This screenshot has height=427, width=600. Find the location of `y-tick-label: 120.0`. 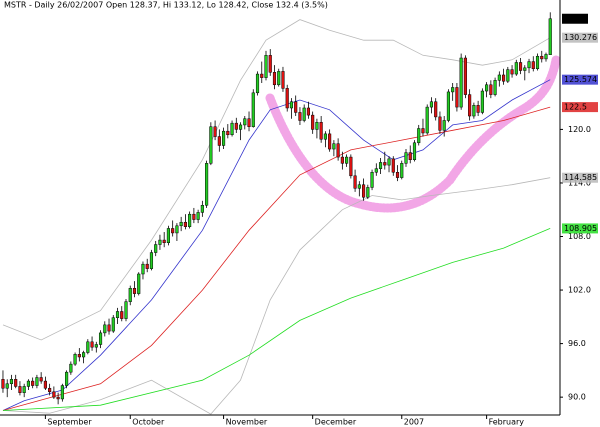

y-tick-label: 120.0 is located at coordinates (579, 129).